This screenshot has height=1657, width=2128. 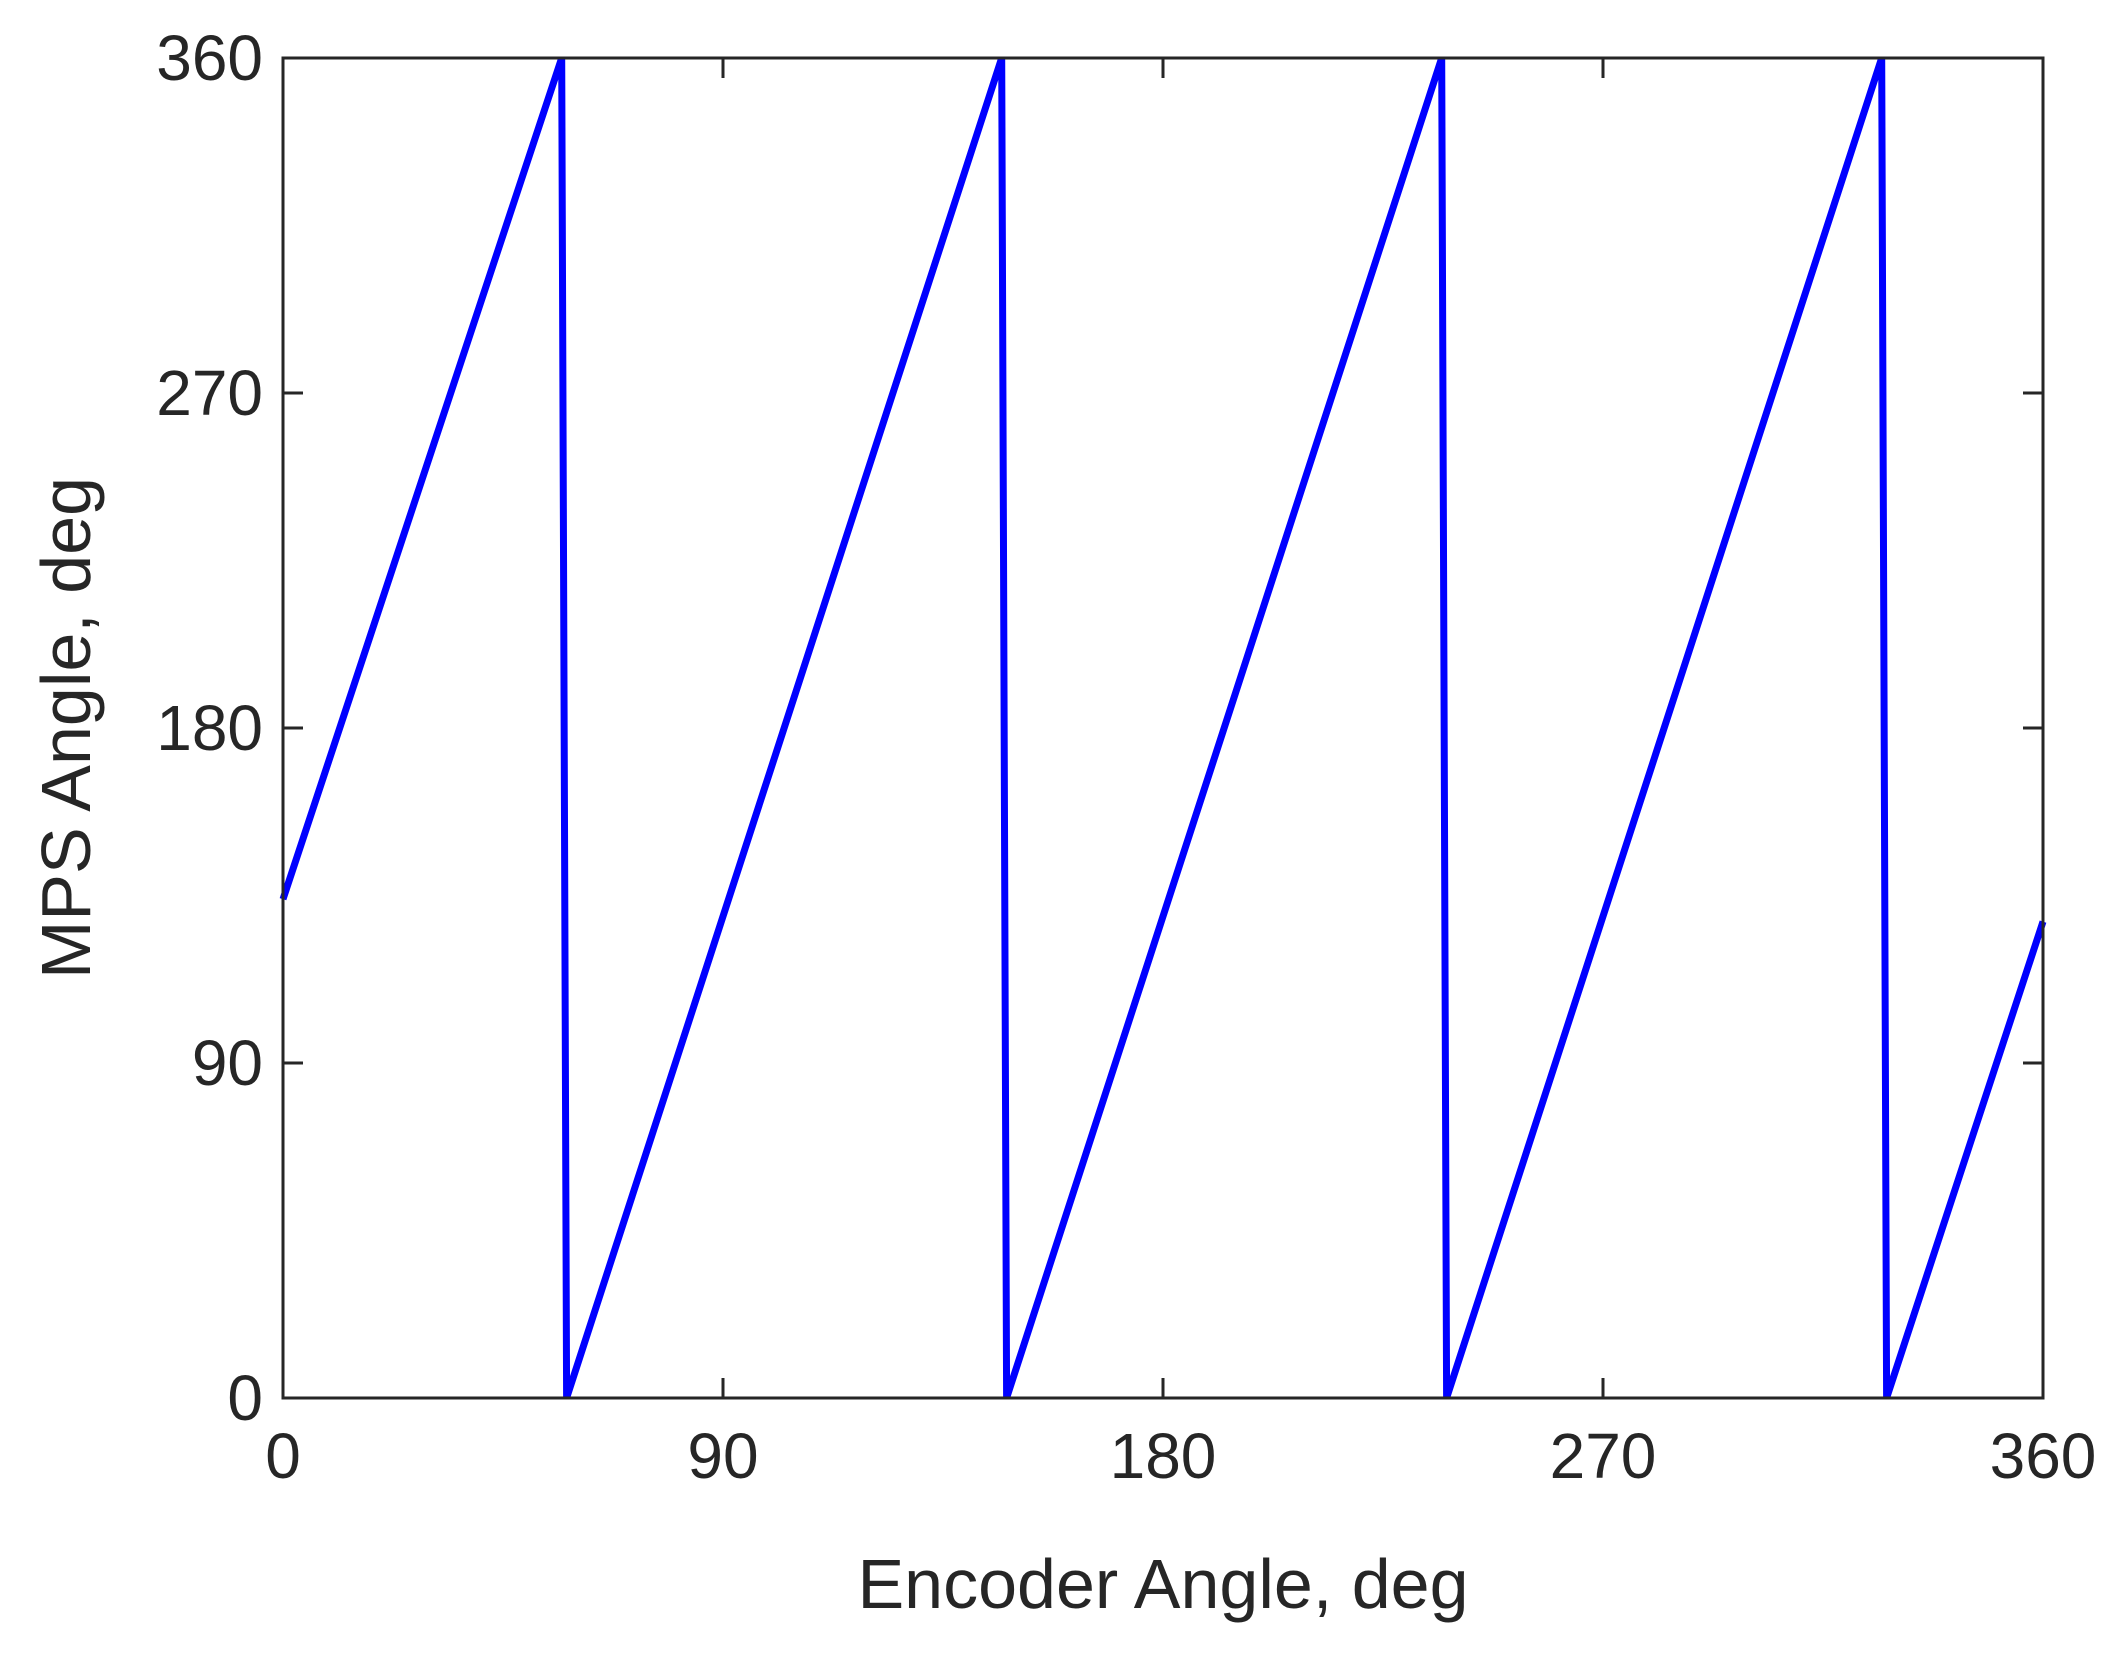 What do you see at coordinates (209, 728) in the screenshot?
I see `y-tick-label: 180` at bounding box center [209, 728].